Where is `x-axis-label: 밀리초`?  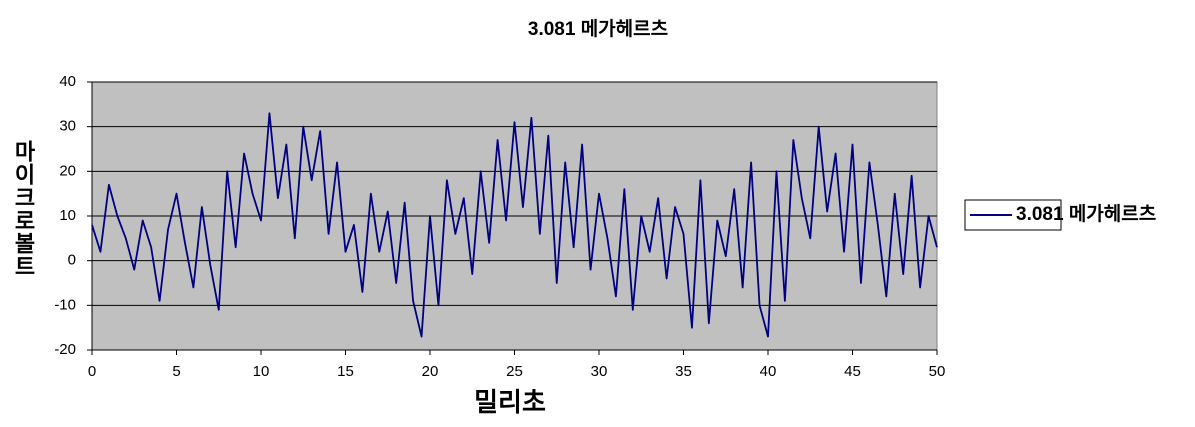 x-axis-label: 밀리초 is located at coordinates (510, 402).